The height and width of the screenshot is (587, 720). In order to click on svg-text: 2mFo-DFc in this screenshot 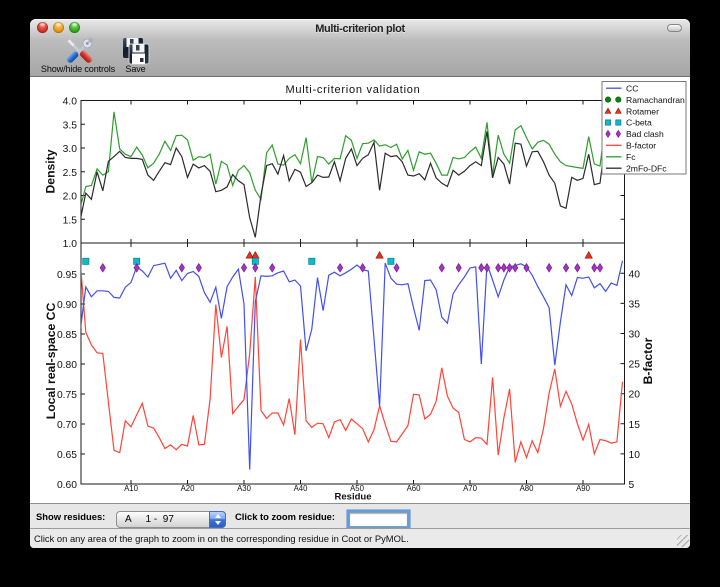, I will do `click(646, 168)`.